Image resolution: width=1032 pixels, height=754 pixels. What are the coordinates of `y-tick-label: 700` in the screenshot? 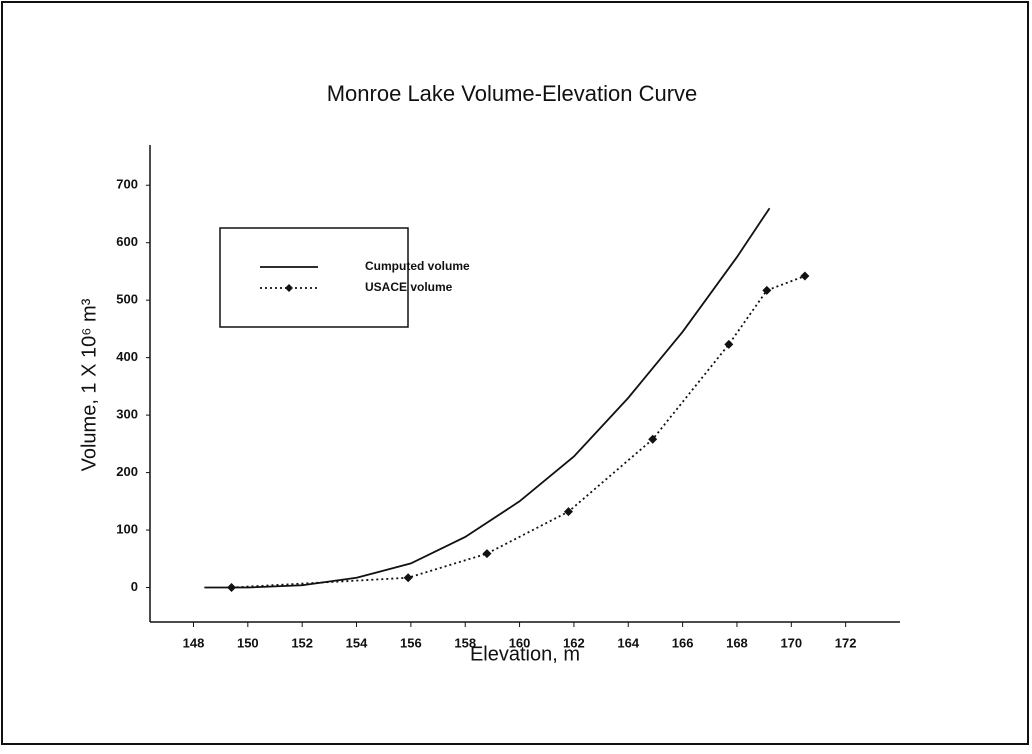 It's located at (127, 184).